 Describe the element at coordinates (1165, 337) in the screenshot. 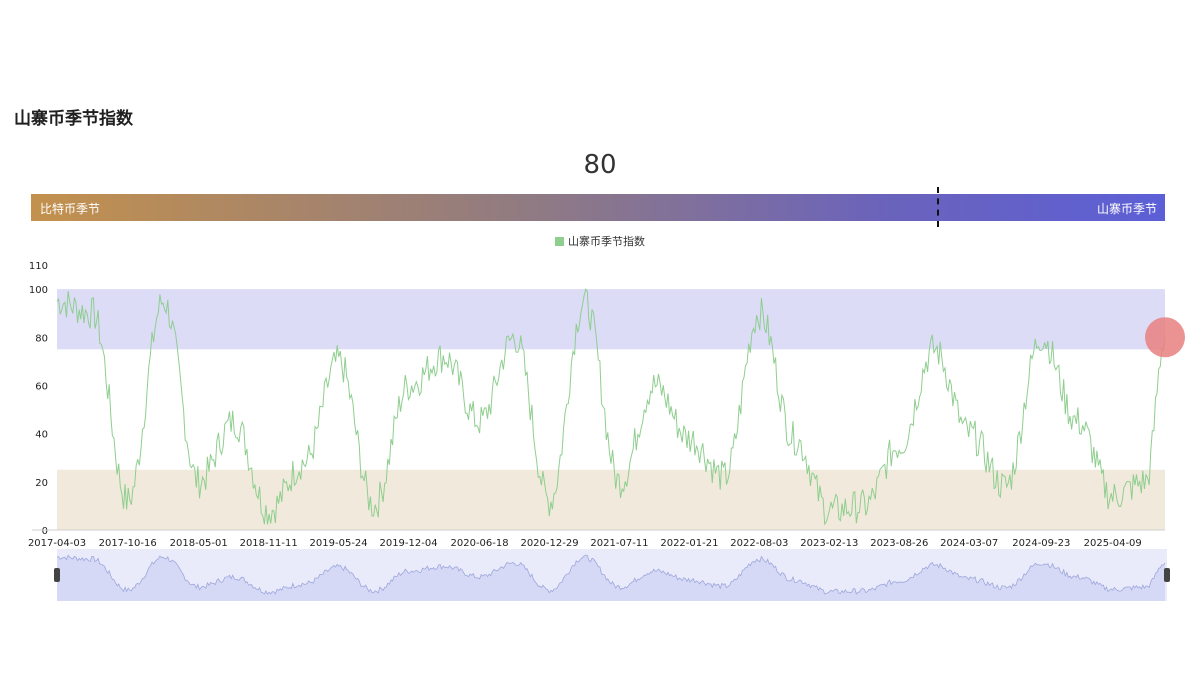

I see `latest-value-marker` at that location.